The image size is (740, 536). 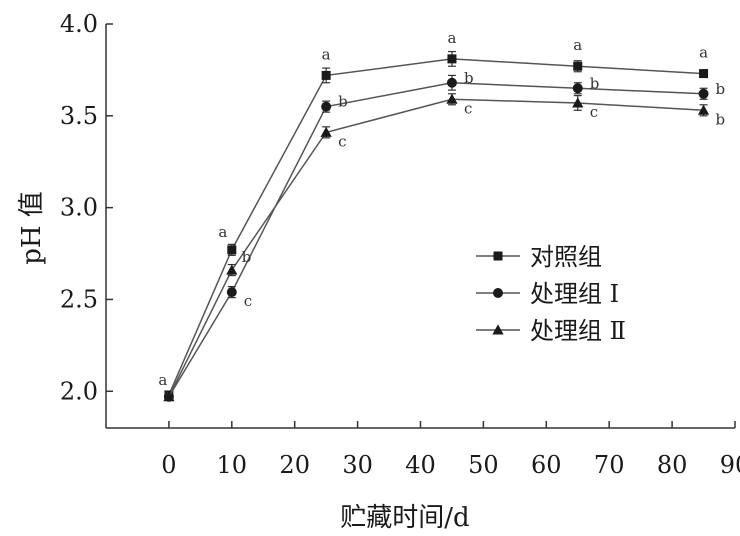 What do you see at coordinates (672, 465) in the screenshot?
I see `x-tick-label: 80` at bounding box center [672, 465].